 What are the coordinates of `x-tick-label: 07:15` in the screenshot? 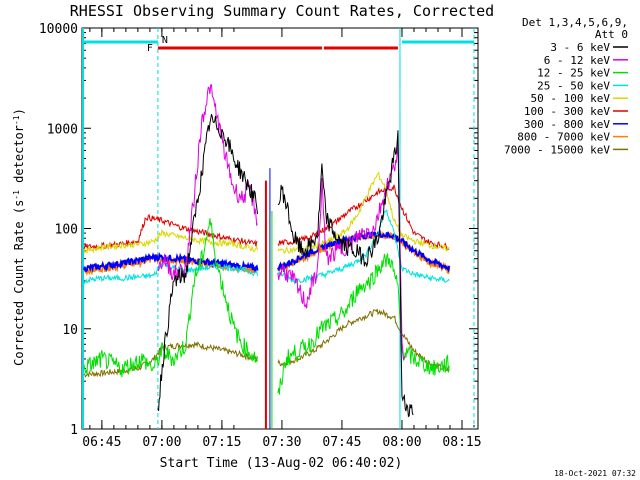 It's located at (221, 442).